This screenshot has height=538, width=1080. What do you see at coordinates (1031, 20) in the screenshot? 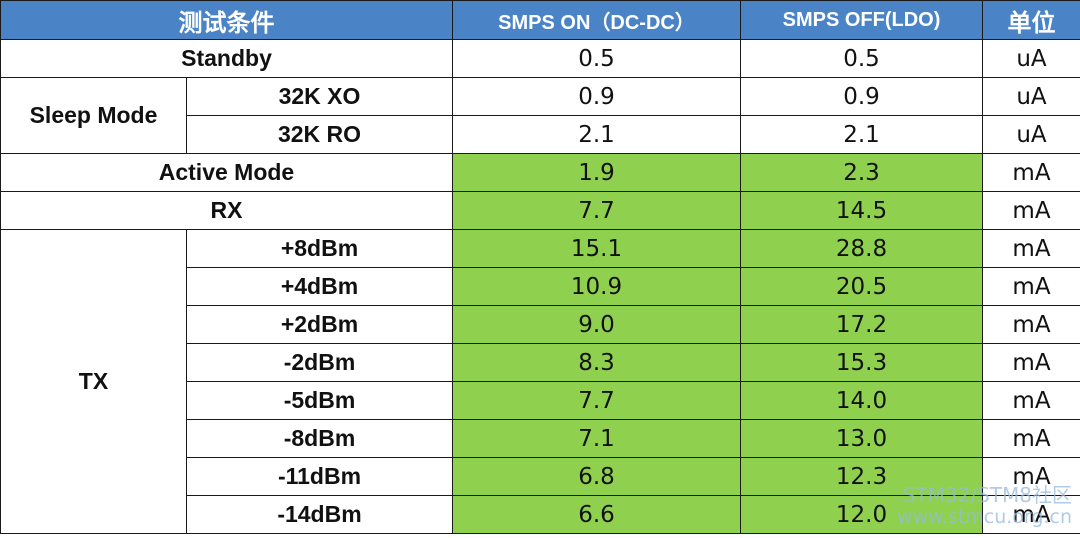
I see `header-unit: 单位` at bounding box center [1031, 20].